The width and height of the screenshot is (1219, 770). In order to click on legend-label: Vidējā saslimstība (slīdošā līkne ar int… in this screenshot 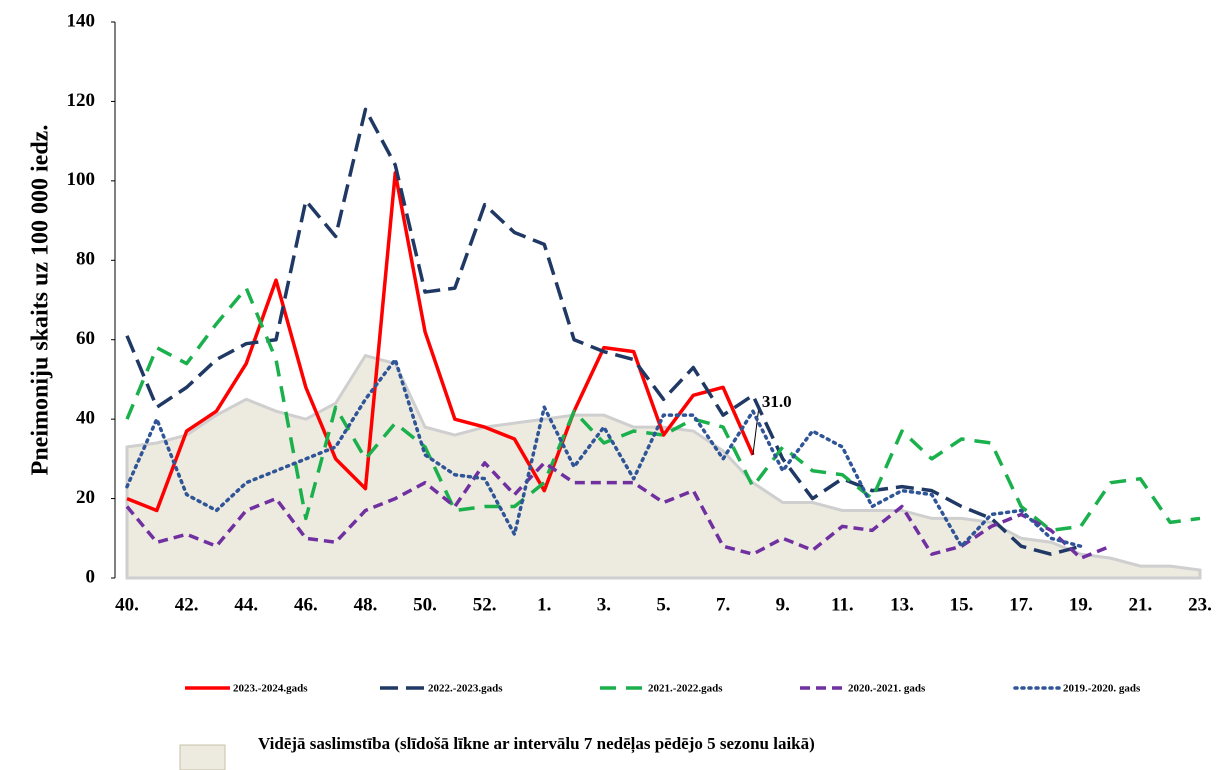, I will do `click(536, 744)`.